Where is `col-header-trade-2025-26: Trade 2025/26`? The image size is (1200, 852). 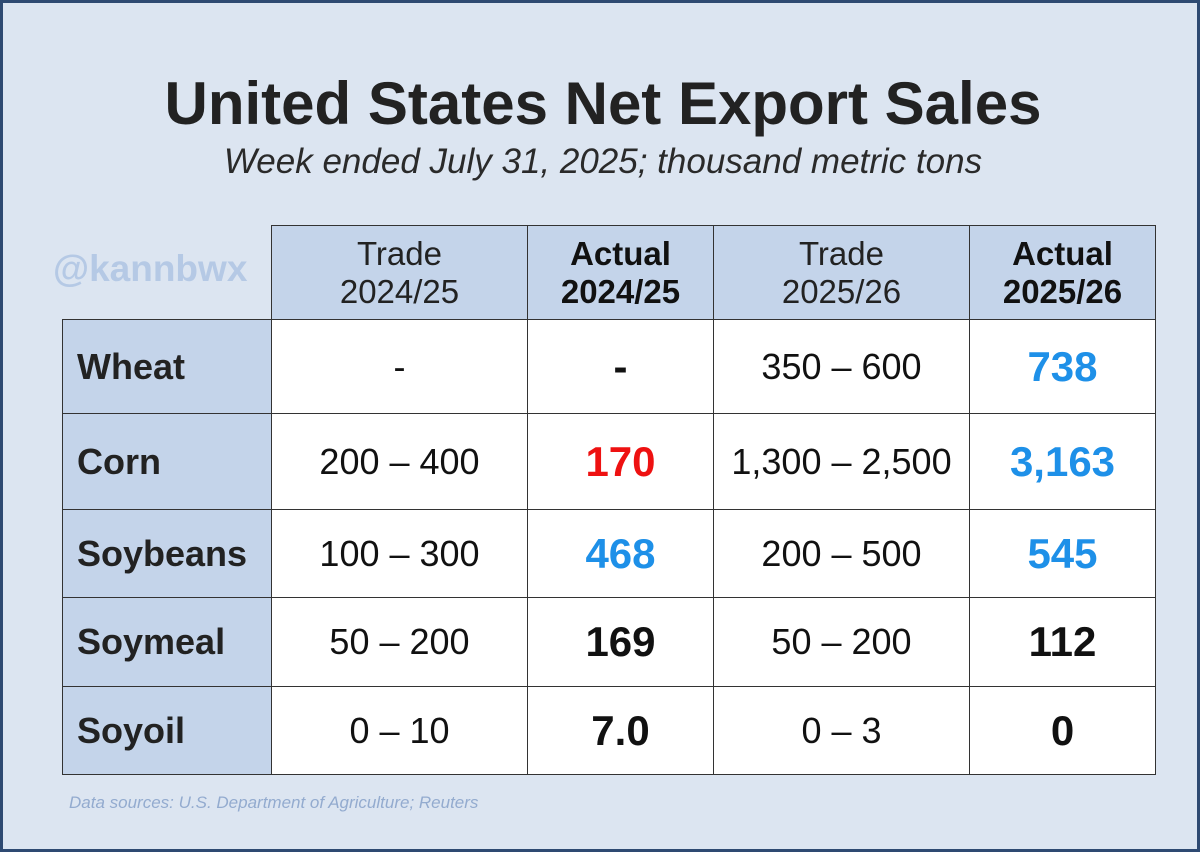
col-header-trade-2025-26: Trade 2025/26 is located at coordinates (841, 272).